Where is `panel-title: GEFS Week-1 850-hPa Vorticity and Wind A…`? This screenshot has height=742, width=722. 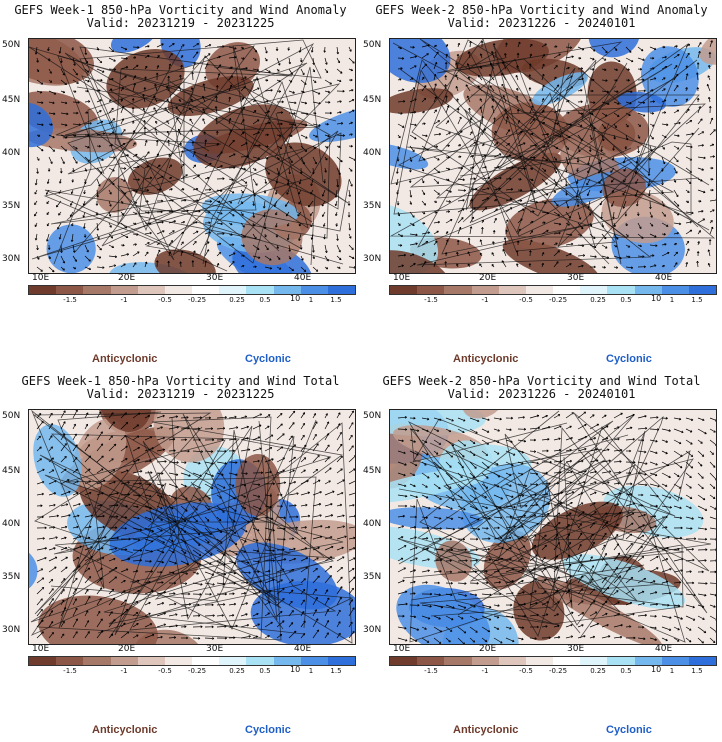 panel-title: GEFS Week-1 850-hPa Vorticity and Wind A… is located at coordinates (180, 10).